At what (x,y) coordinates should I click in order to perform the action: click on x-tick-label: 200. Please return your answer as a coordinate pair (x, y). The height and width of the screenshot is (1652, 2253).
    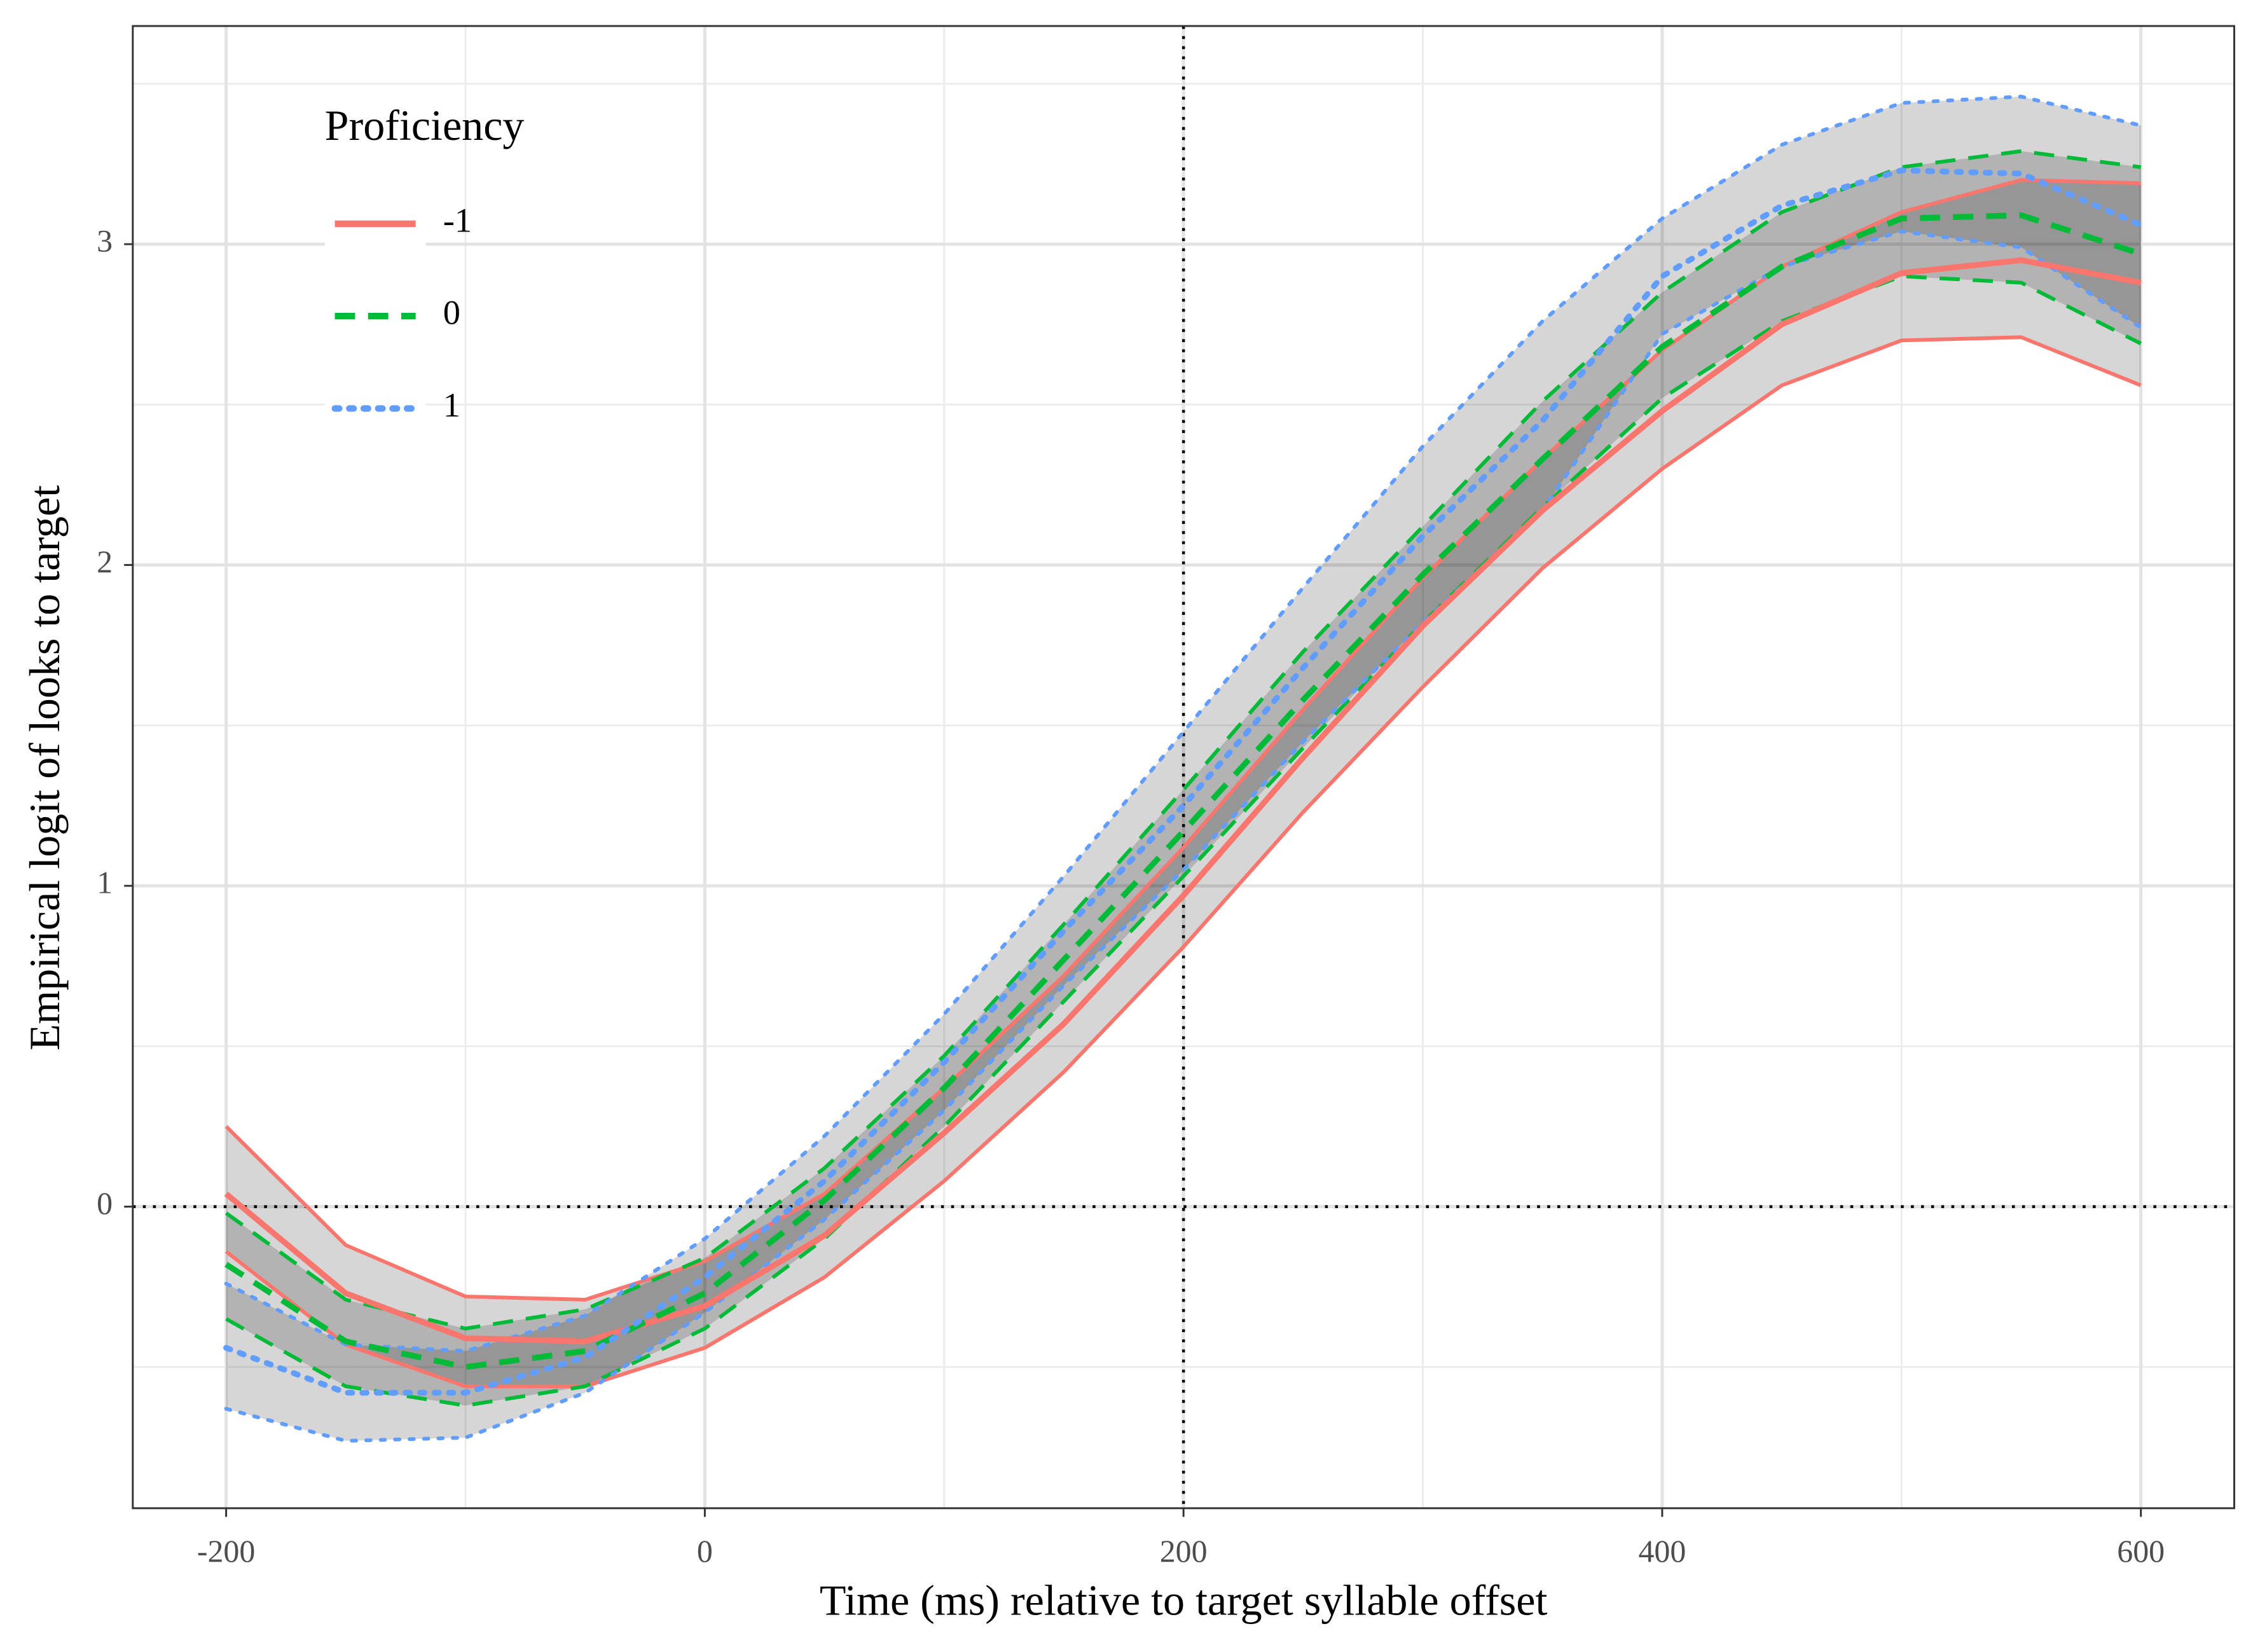
    Looking at the image, I should click on (1184, 1551).